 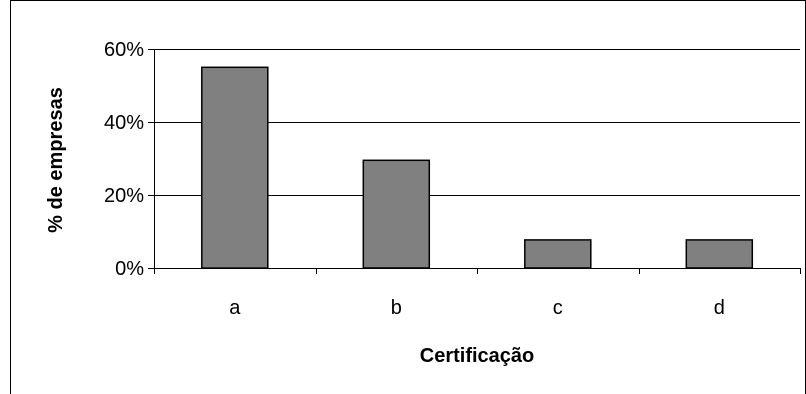 What do you see at coordinates (558, 308) in the screenshot?
I see `x-tick-label: c` at bounding box center [558, 308].